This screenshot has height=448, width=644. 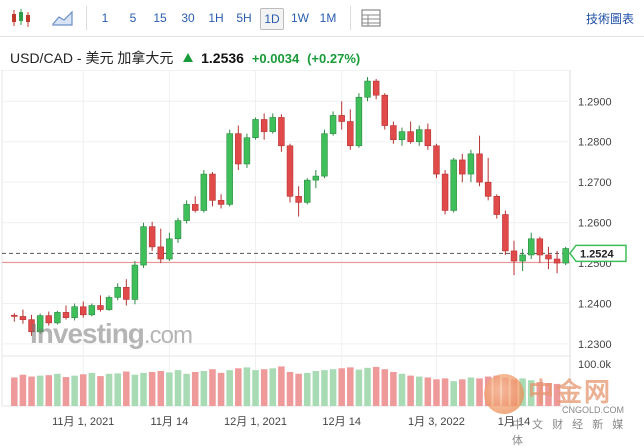 I want to click on table-view-icon, so click(x=371, y=18).